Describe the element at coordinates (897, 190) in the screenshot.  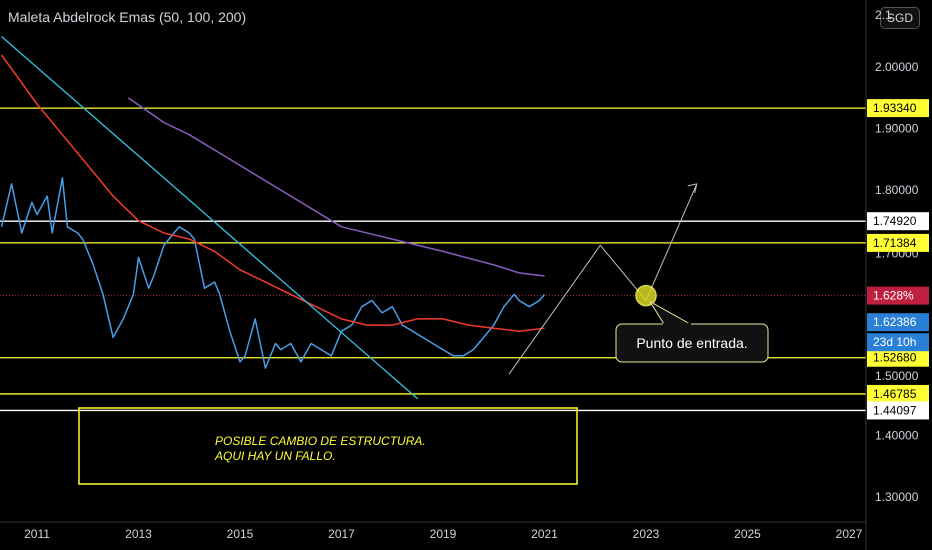
I see `y-tick-label: 1.80000` at that location.